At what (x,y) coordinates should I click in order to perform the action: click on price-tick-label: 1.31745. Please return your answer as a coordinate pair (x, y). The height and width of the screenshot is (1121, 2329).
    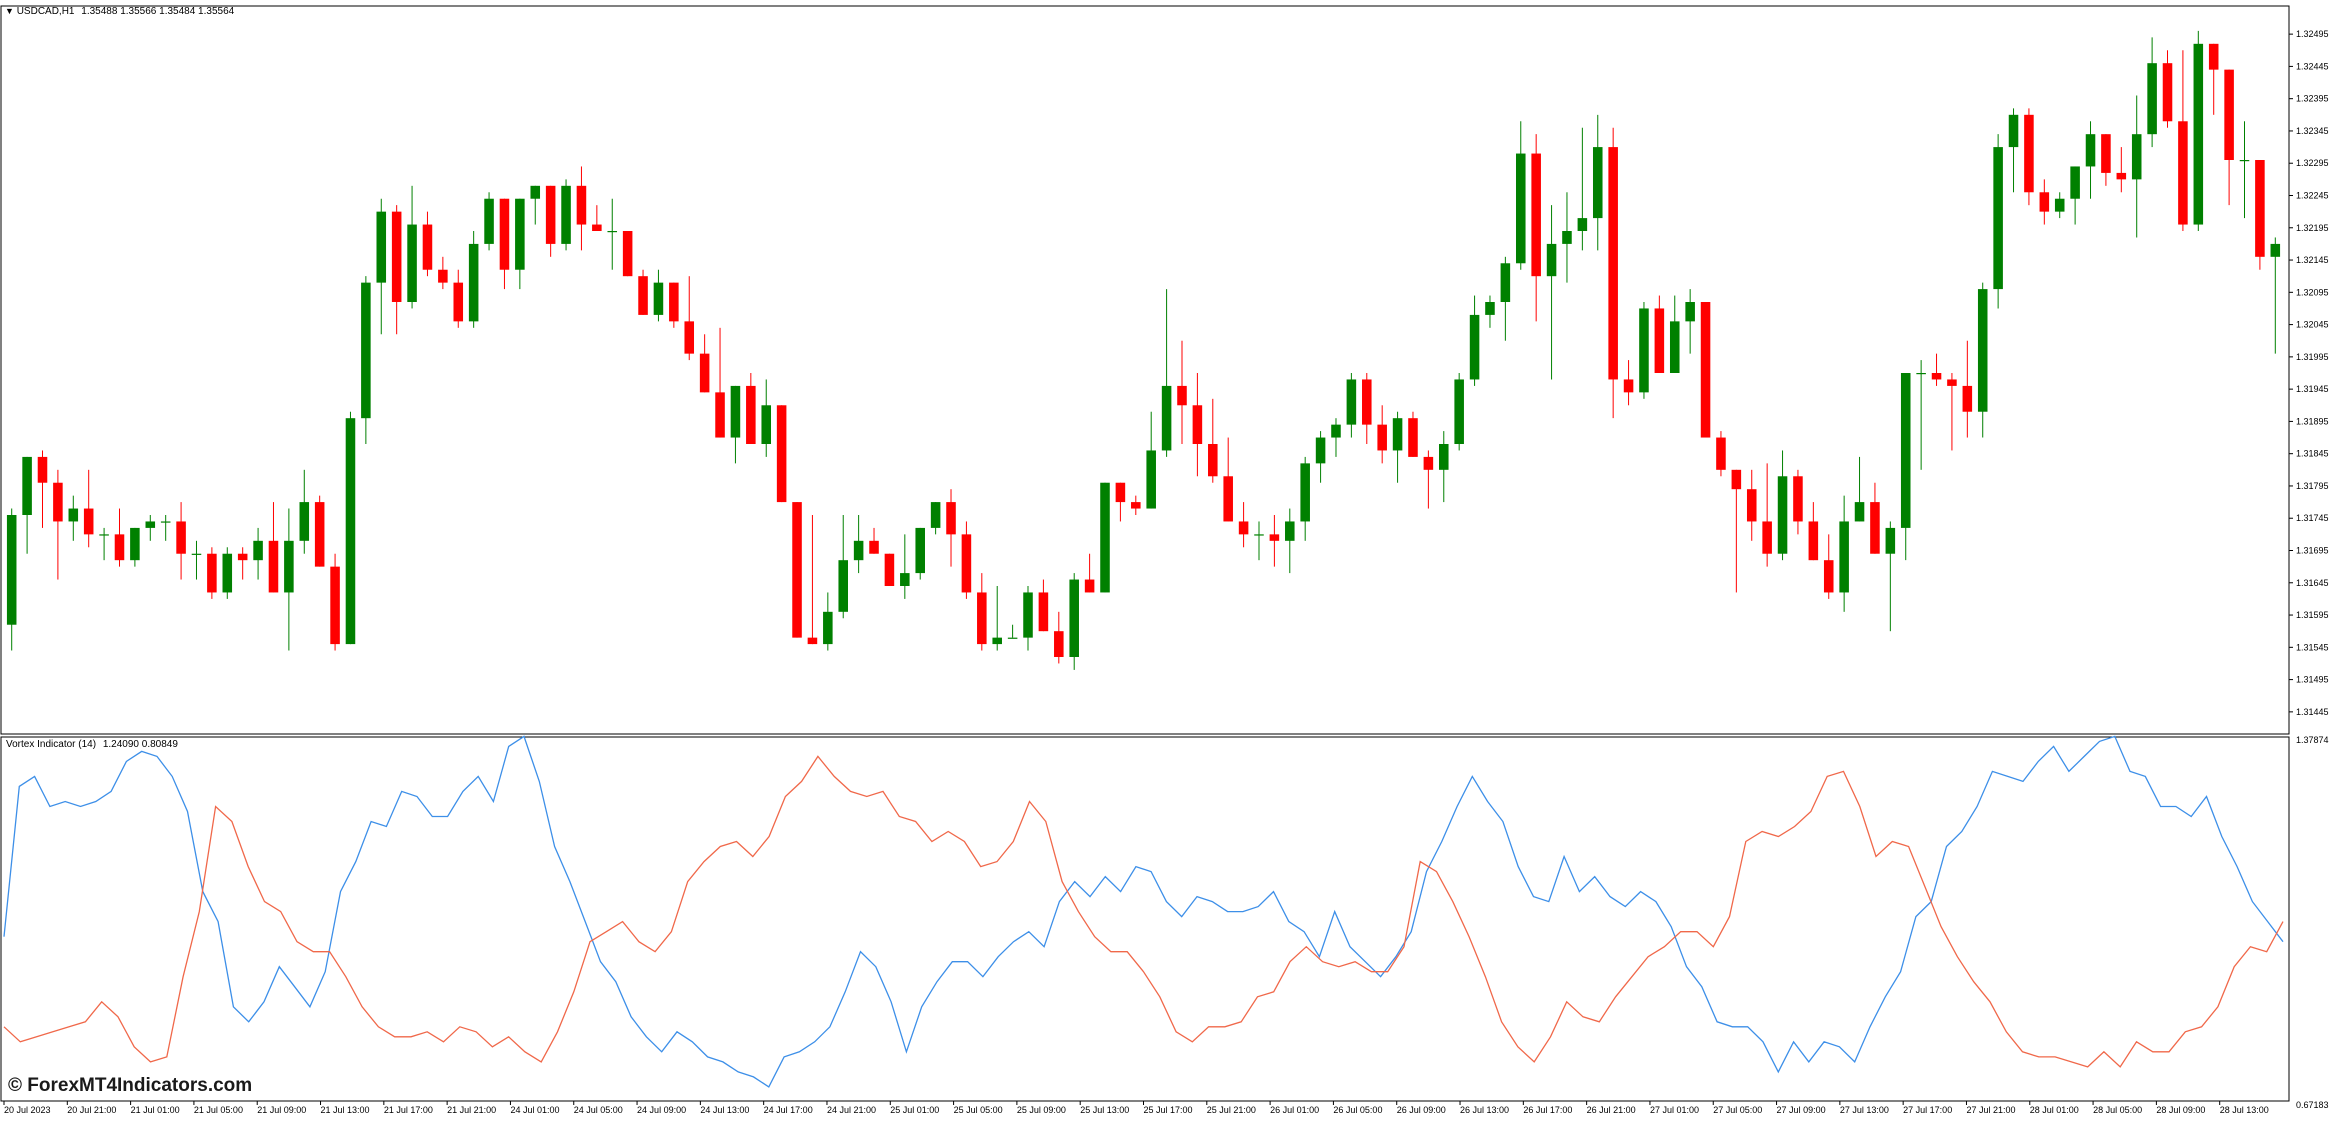
    Looking at the image, I should click on (2312, 518).